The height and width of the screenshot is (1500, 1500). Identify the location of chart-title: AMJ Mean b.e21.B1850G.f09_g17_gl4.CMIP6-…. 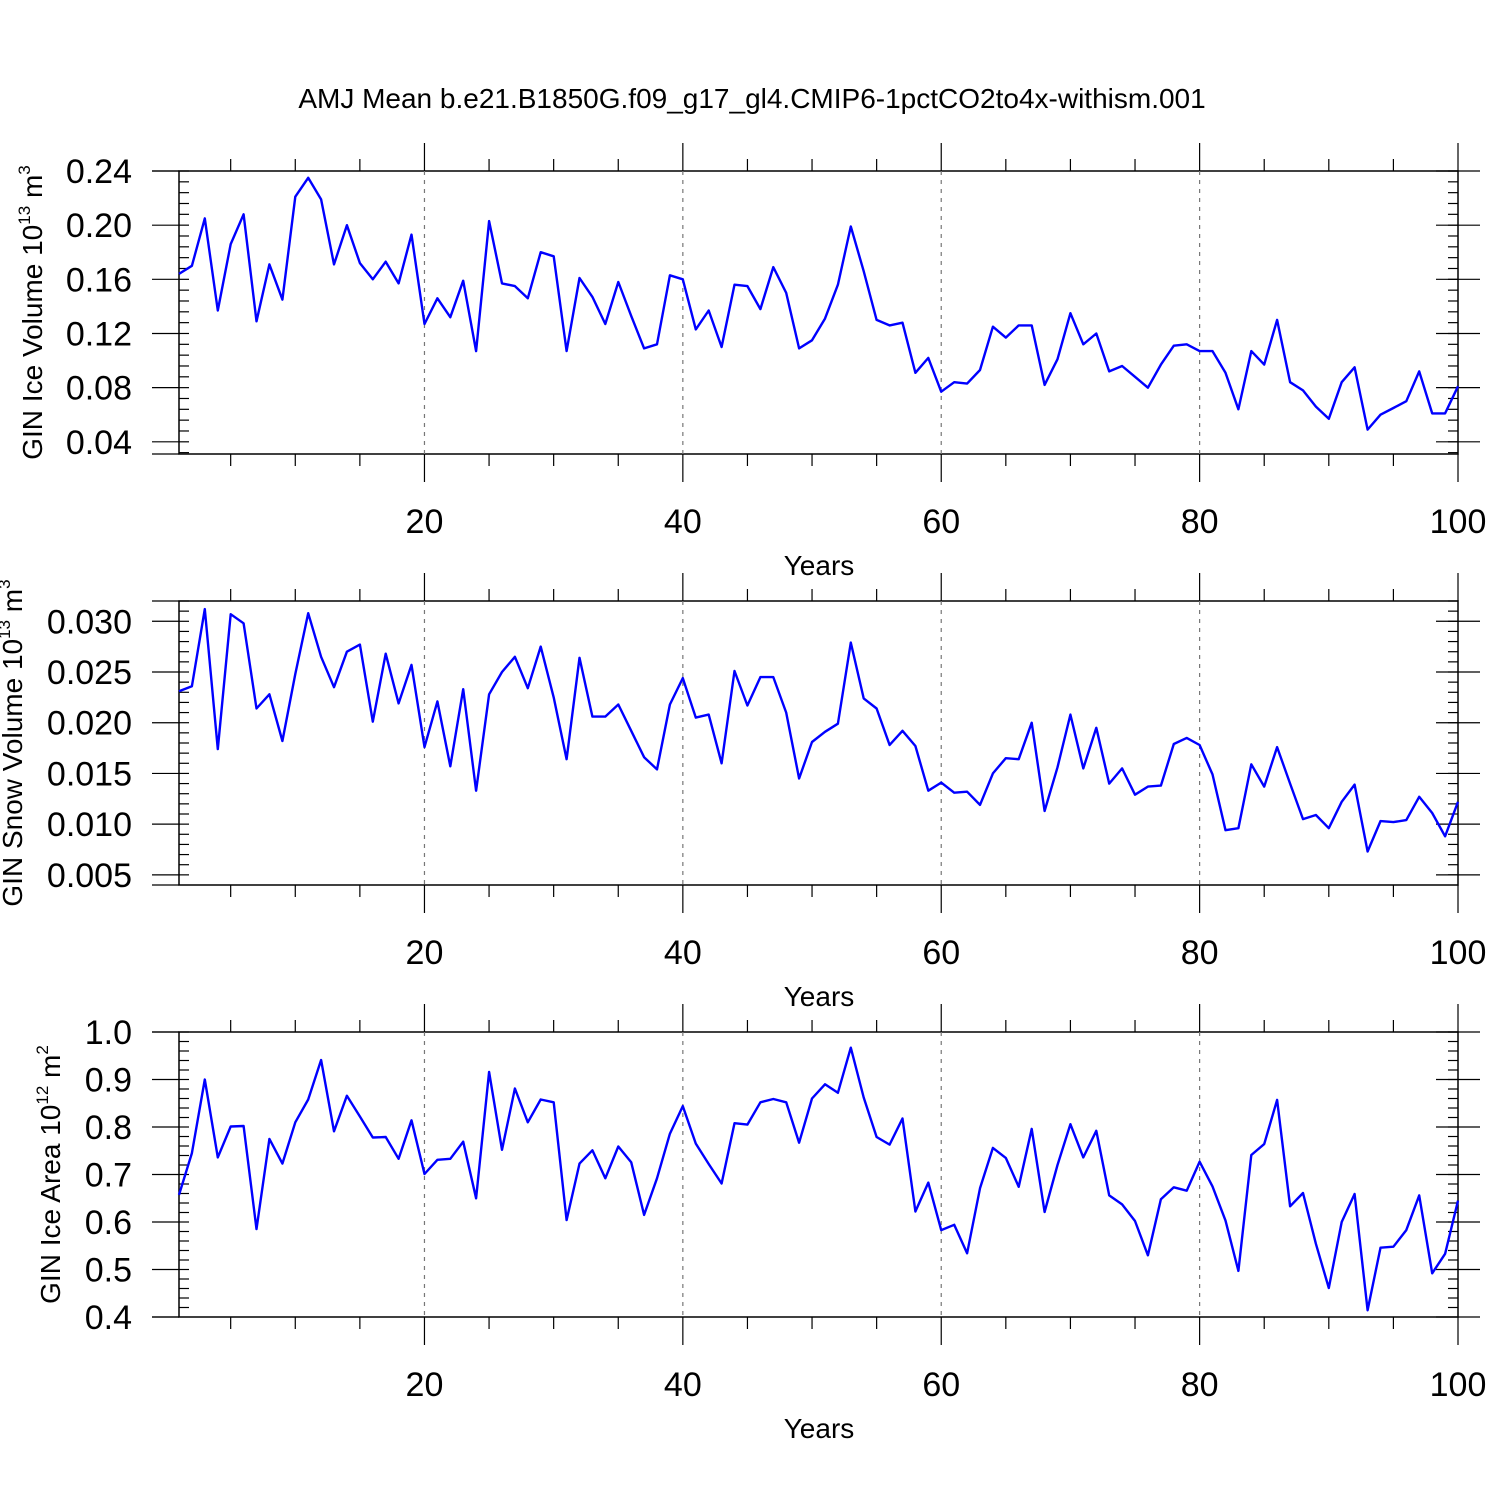
(751, 98).